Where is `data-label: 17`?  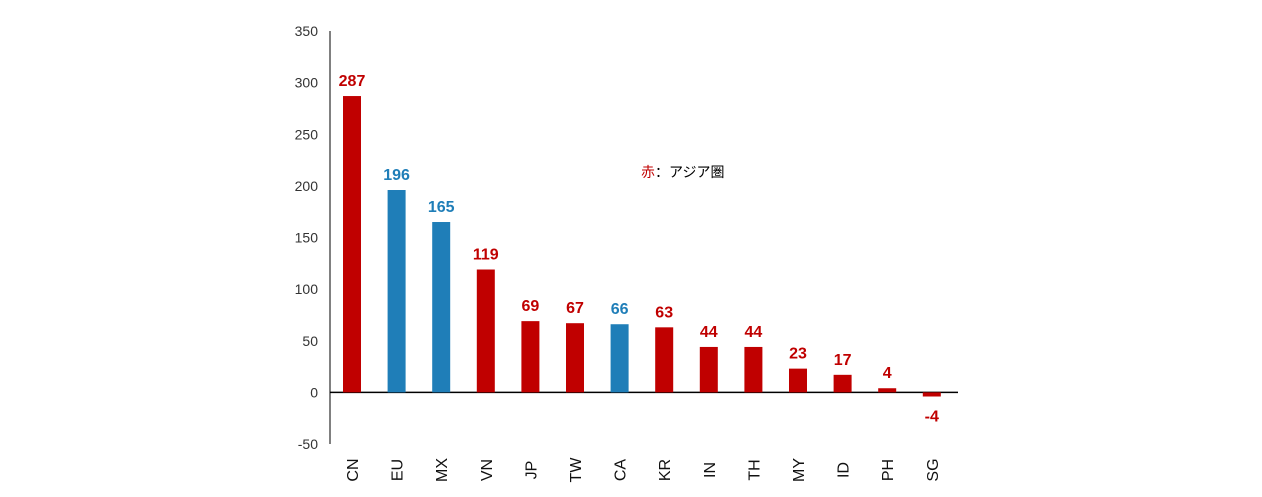 data-label: 17 is located at coordinates (843, 360).